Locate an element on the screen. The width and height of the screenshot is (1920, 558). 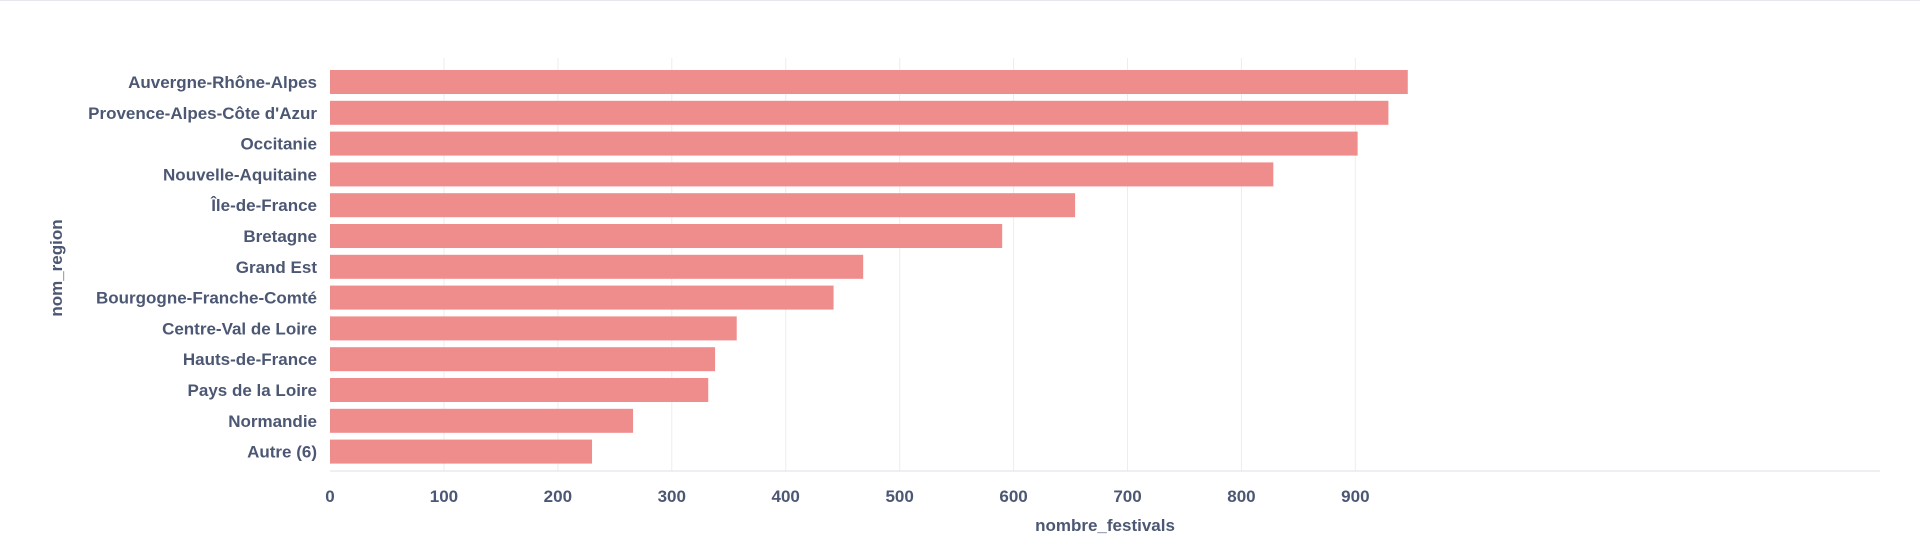
x-tick-label: 0 is located at coordinates (329, 496).